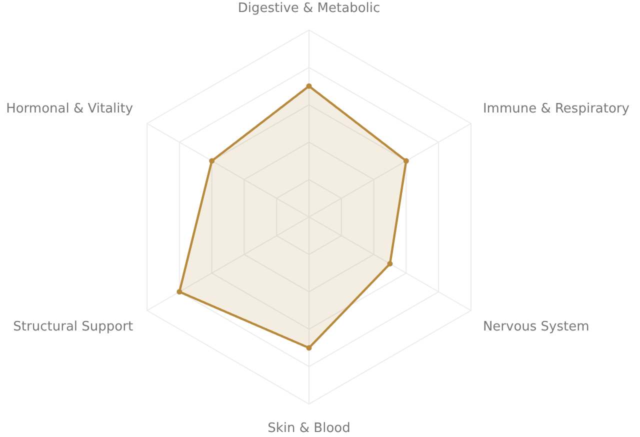 This screenshot has width=640, height=437. I want to click on spoke-label: Digestive & Metabolic, so click(309, 8).